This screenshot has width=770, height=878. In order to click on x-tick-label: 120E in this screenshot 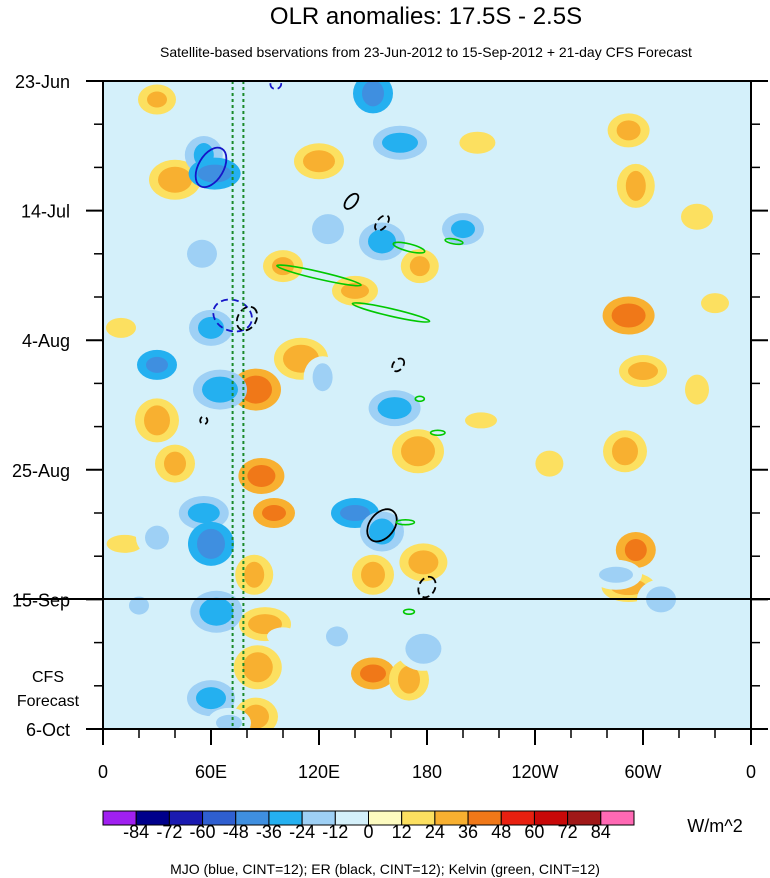, I will do `click(319, 772)`.